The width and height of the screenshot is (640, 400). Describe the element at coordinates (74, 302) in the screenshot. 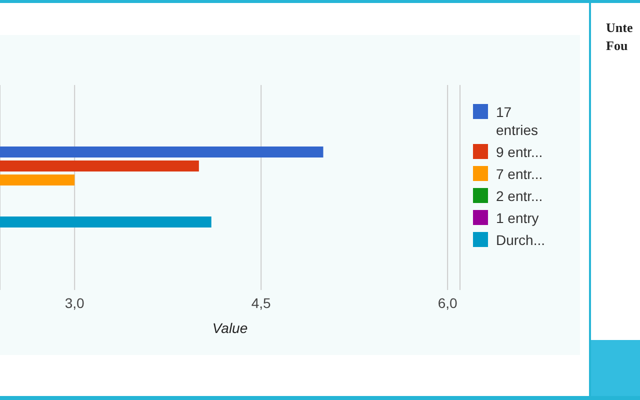

I see `x-tick-label: 3,0` at that location.